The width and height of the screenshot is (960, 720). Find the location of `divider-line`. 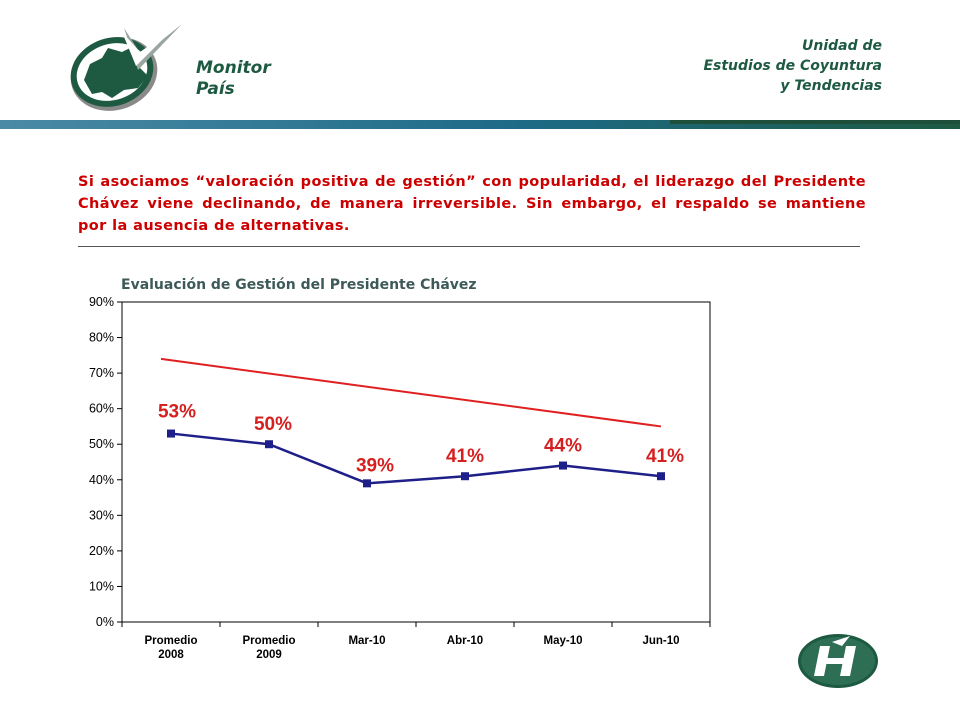

divider-line is located at coordinates (469, 246).